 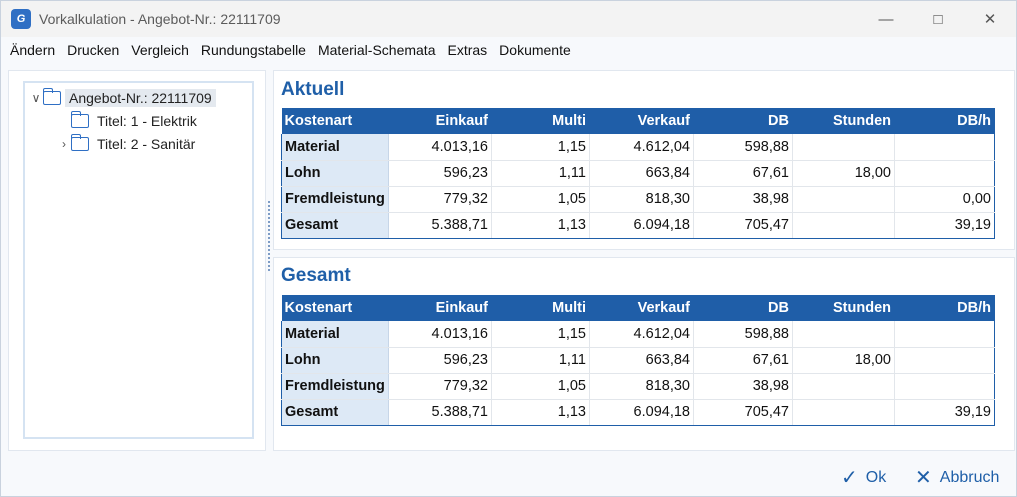 I want to click on menu-item-rundungstabelle: Rundungstabelle, so click(x=253, y=50).